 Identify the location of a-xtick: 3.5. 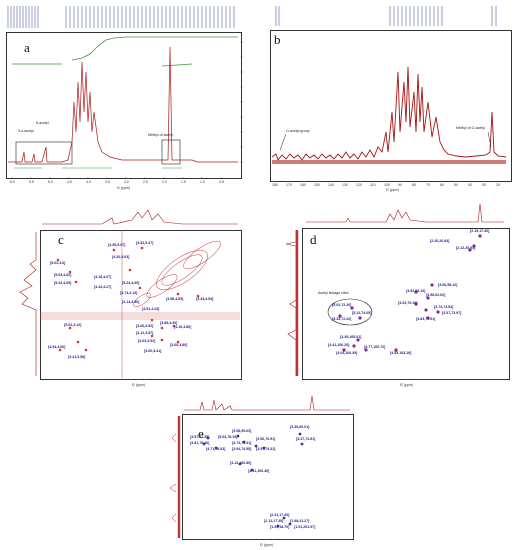
(107, 182).